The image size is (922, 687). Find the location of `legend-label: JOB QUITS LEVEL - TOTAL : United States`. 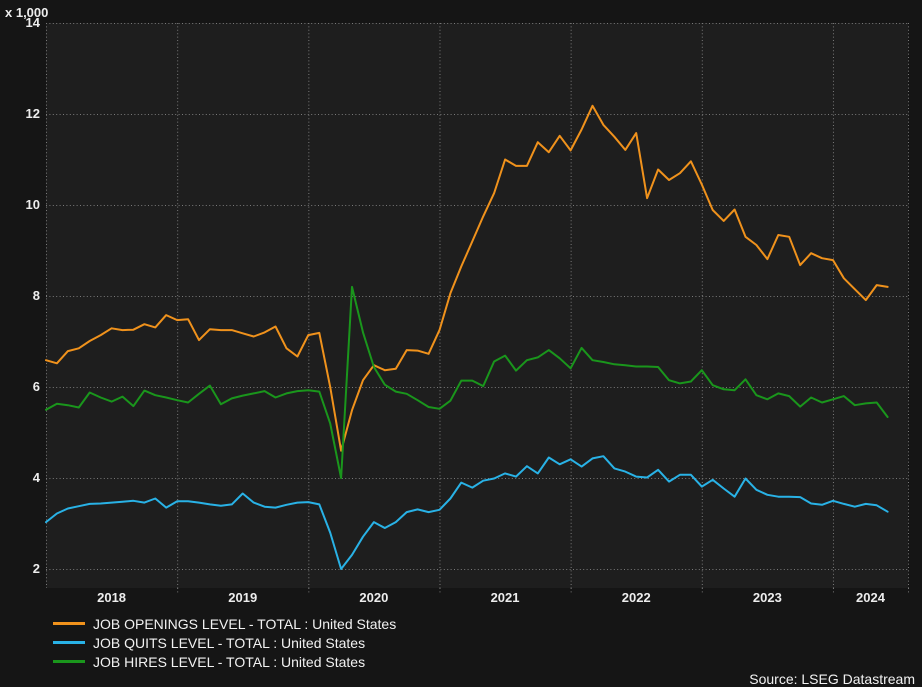

legend-label: JOB QUITS LEVEL - TOTAL : United States is located at coordinates (229, 642).